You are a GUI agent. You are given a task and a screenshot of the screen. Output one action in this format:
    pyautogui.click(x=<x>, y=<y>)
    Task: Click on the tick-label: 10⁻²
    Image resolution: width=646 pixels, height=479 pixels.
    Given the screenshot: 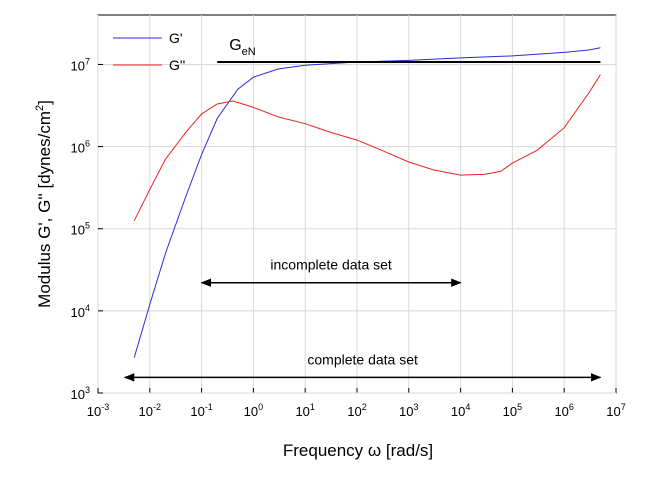 What is the action you would take?
    pyautogui.click(x=150, y=410)
    